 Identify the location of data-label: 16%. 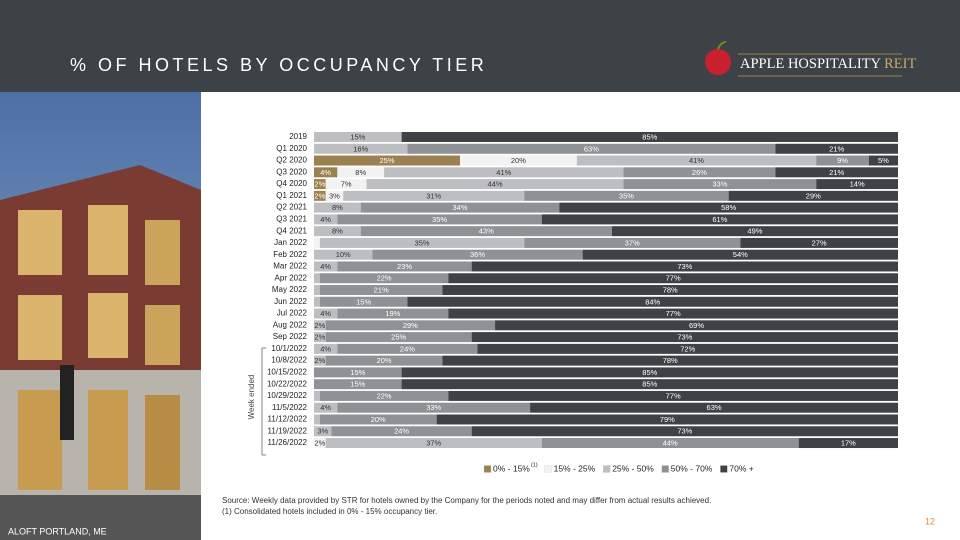
(360, 148).